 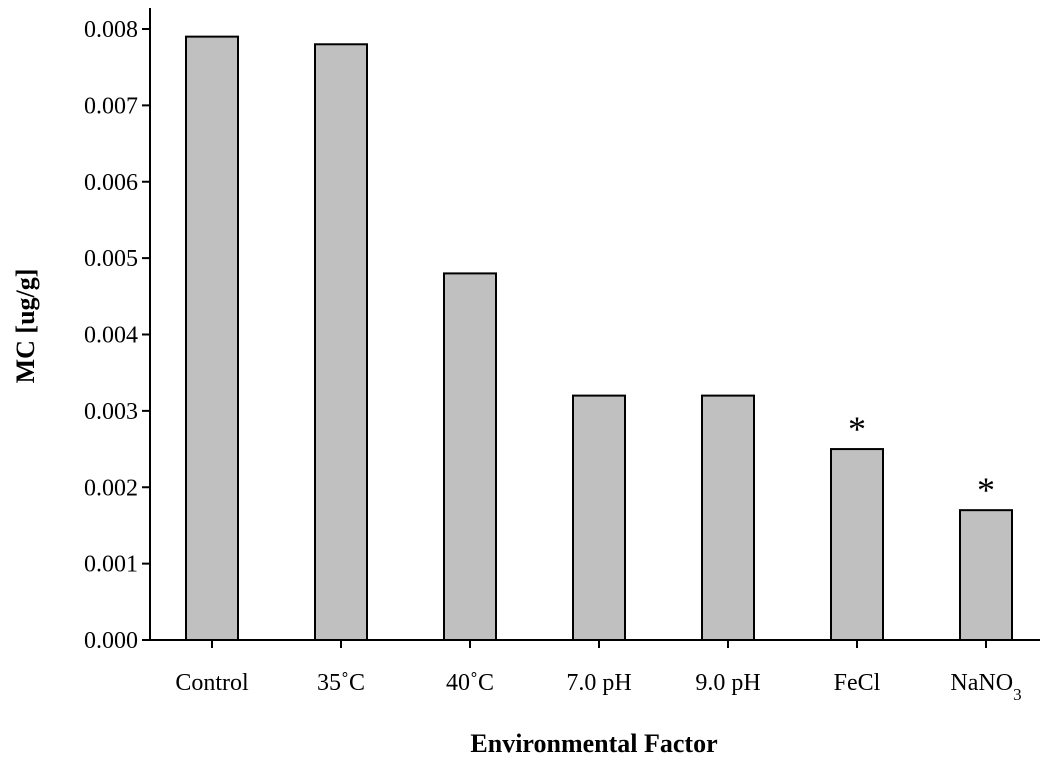 What do you see at coordinates (111, 412) in the screenshot?
I see `y-tick-label: 0.003` at bounding box center [111, 412].